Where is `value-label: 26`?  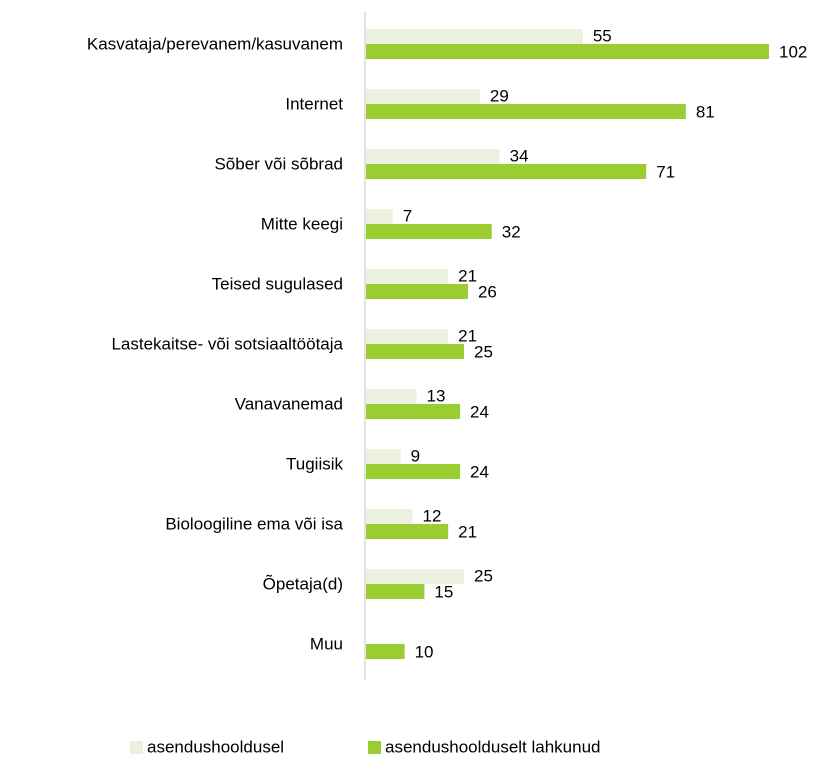
value-label: 26 is located at coordinates (487, 291).